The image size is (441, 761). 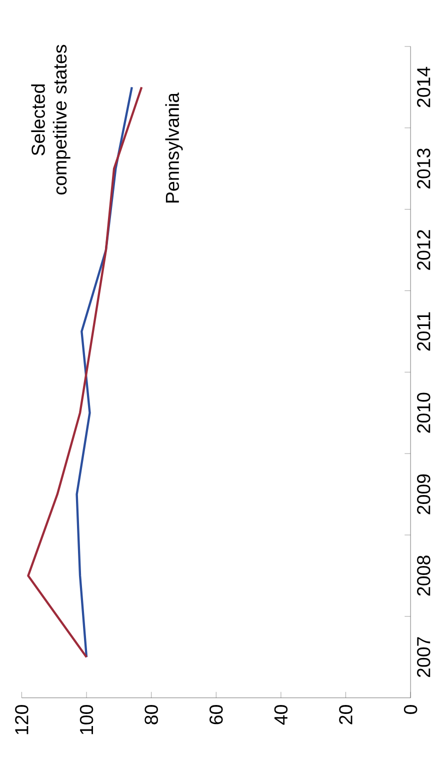 I want to click on y-tick-label: 2009, so click(x=423, y=494).